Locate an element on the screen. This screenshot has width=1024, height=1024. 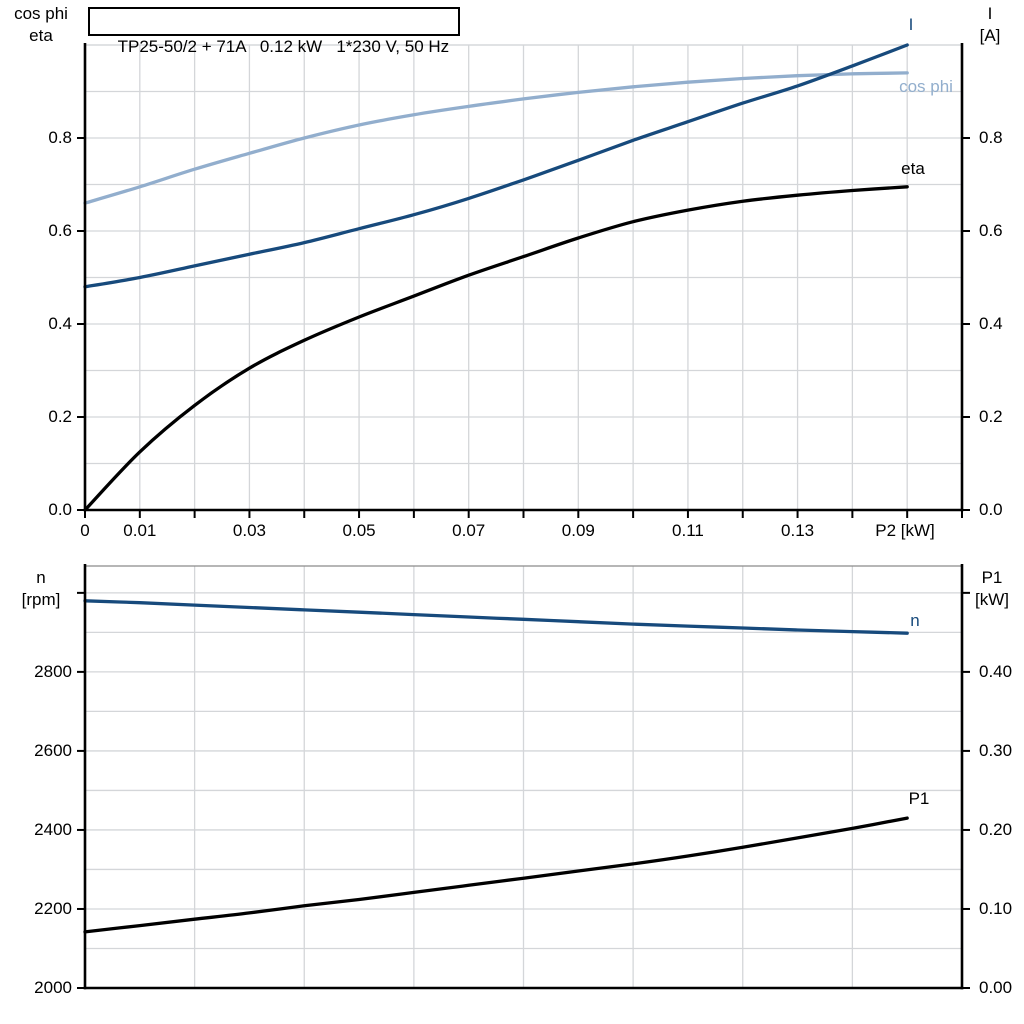
curve-P1 is located at coordinates (496, 875).